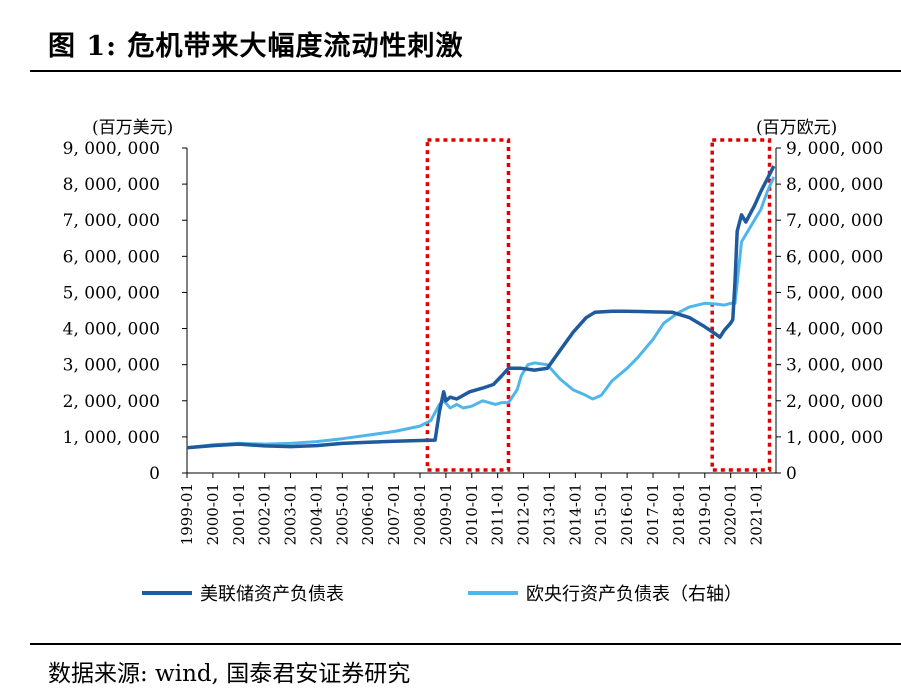 The image size is (901, 699). Describe the element at coordinates (791, 474) in the screenshot. I see `right-y-tick-label: 0` at that location.